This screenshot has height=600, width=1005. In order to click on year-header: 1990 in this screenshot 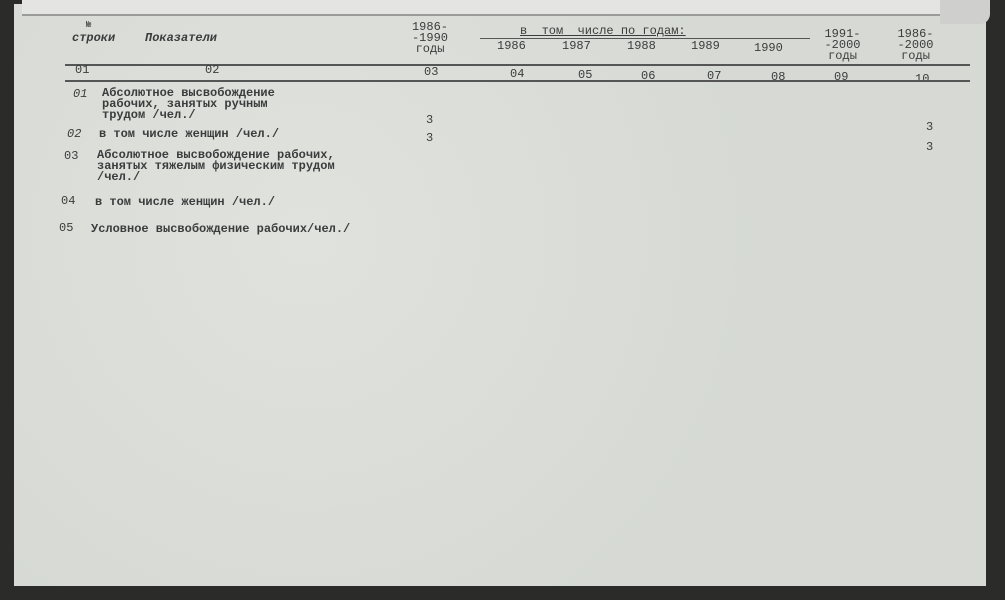, I will do `click(768, 48)`.